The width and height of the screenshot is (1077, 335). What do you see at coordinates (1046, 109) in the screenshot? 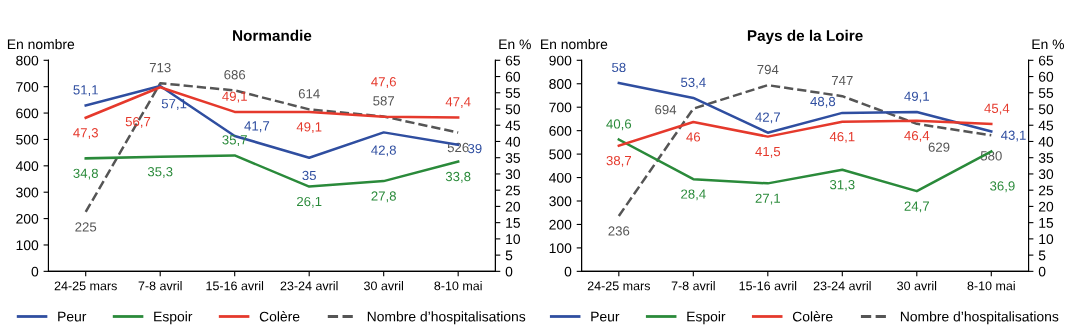
I see `y2-tick-label: 50` at bounding box center [1046, 109].